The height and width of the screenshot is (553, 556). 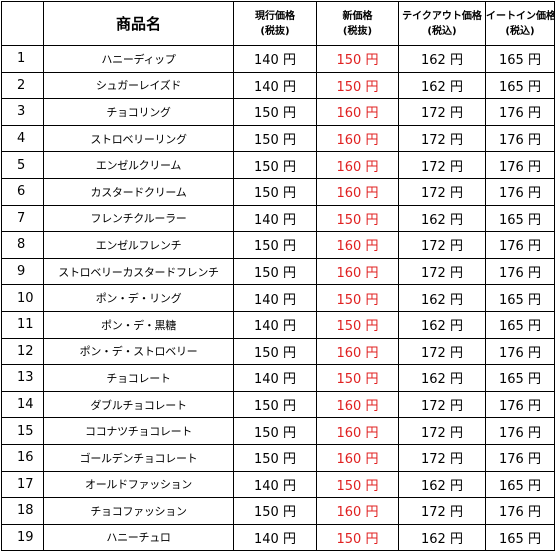 I want to click on table-row: 16 ゴールデンチョコレート 150 円 160 円 172 円 176 円, so click(x=278, y=457).